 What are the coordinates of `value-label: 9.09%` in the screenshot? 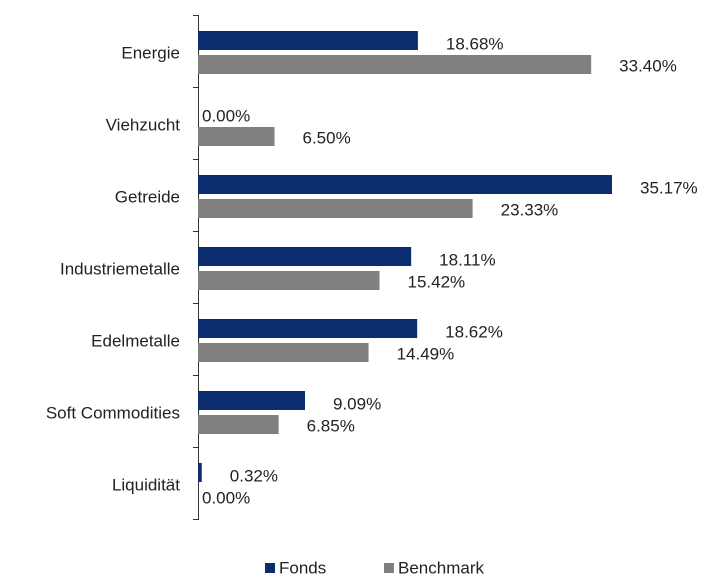 It's located at (357, 403).